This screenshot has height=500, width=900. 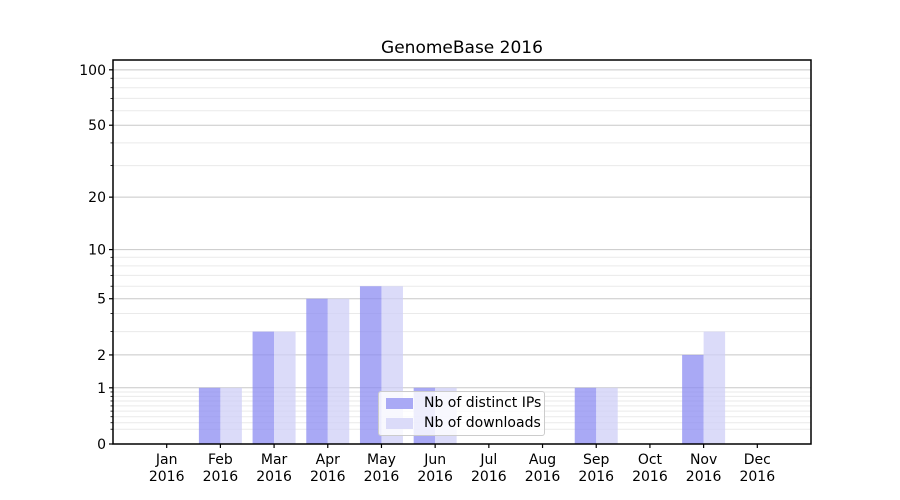 I want to click on legend-swatch-downloads, so click(x=399, y=423).